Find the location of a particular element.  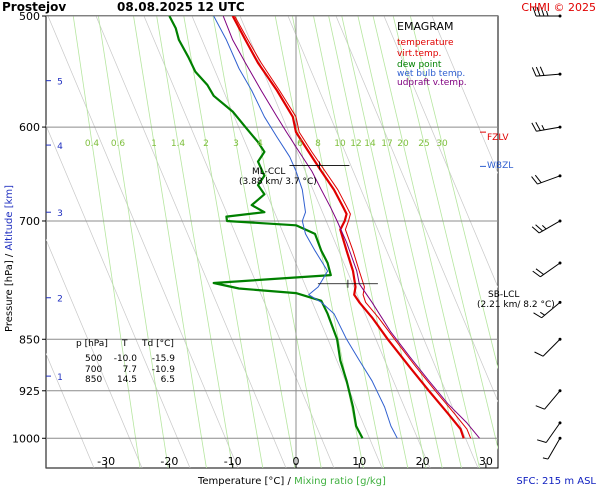

mixing-ratio-label: 8 is located at coordinates (318, 144).